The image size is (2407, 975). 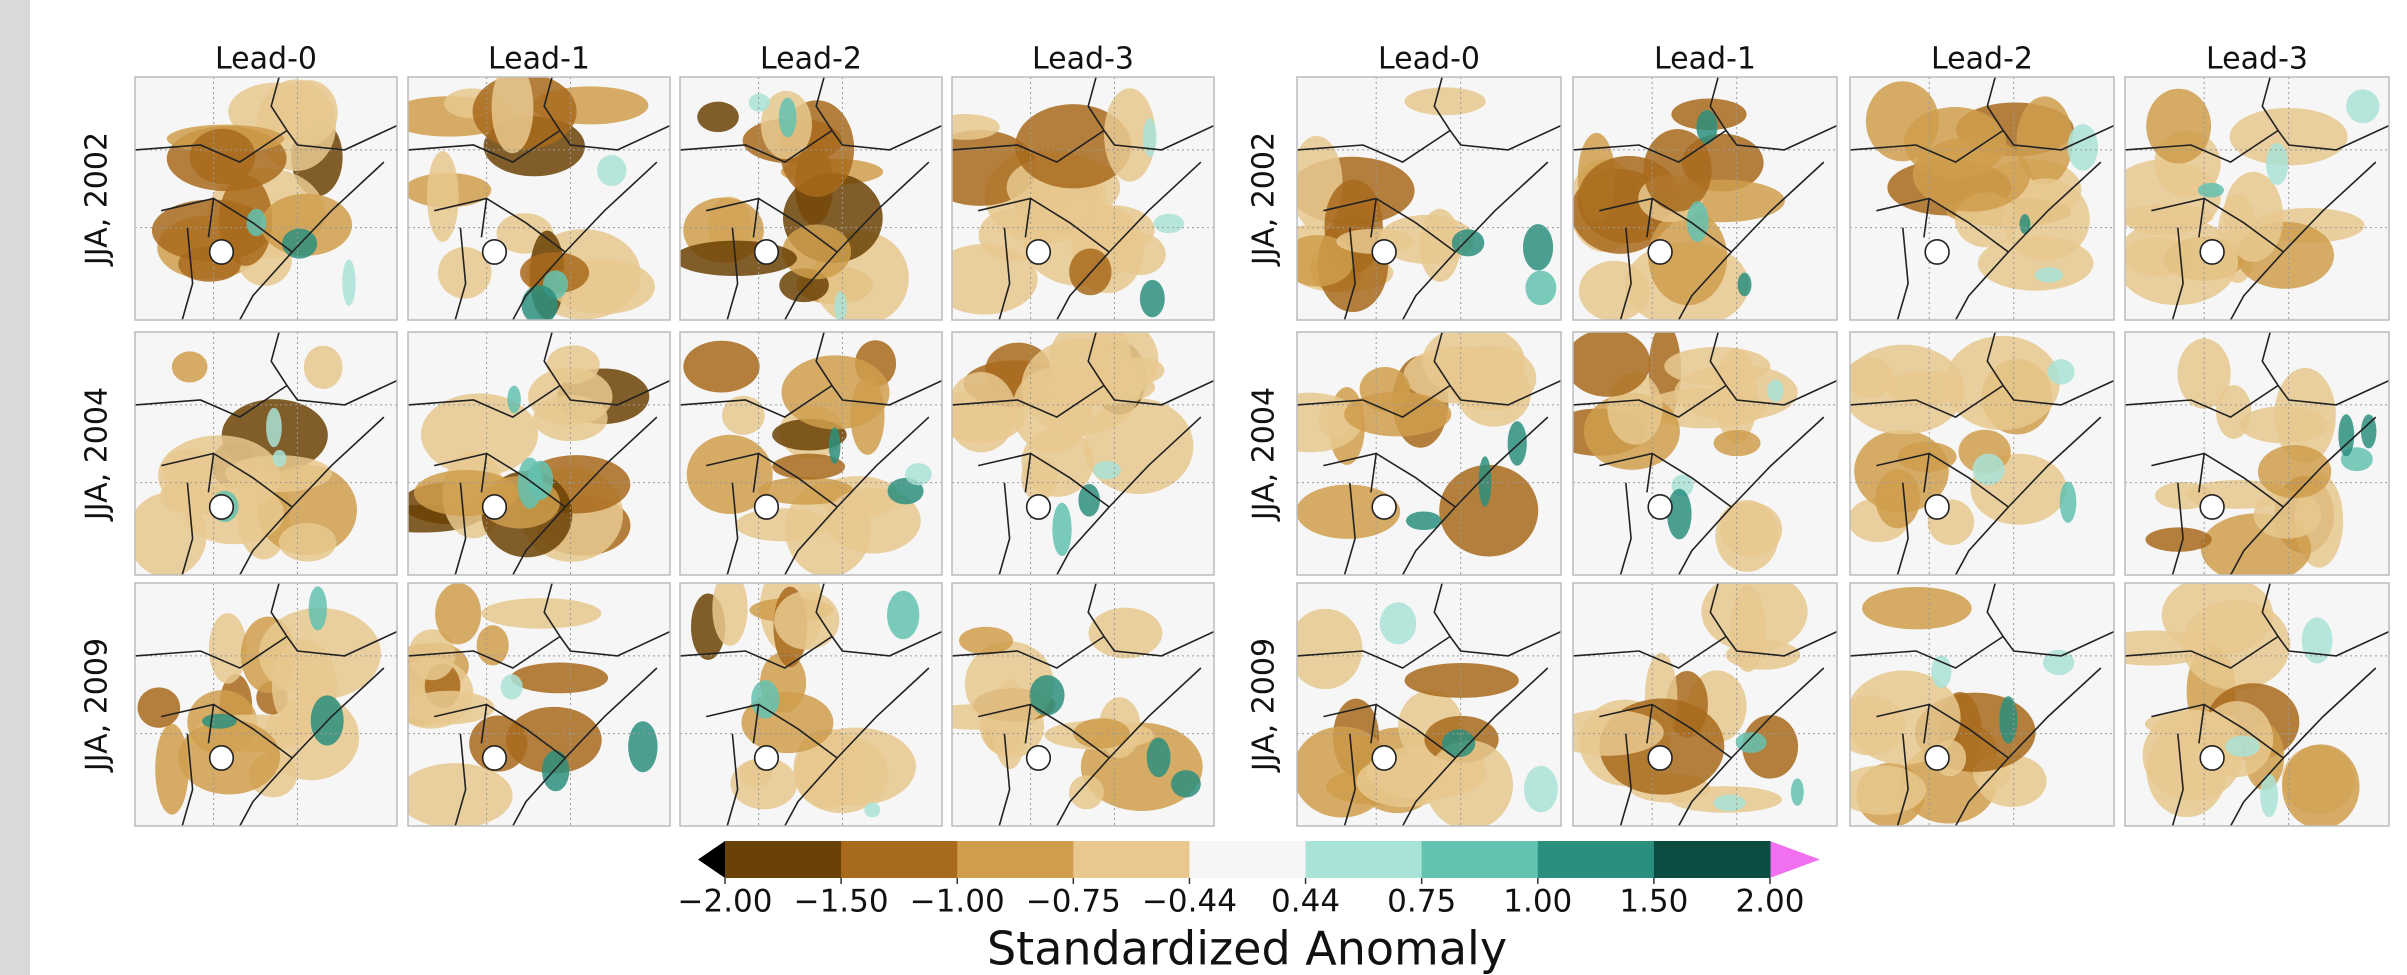 What do you see at coordinates (15, 487) in the screenshot?
I see `side-strip` at bounding box center [15, 487].